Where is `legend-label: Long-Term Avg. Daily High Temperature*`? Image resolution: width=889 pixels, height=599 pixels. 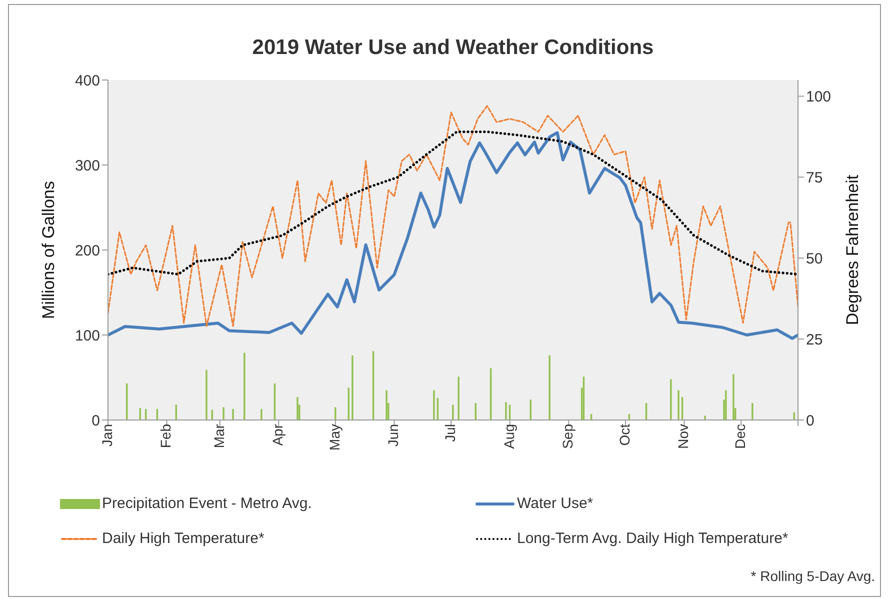 legend-label: Long-Term Avg. Daily High Temperature* is located at coordinates (652, 538).